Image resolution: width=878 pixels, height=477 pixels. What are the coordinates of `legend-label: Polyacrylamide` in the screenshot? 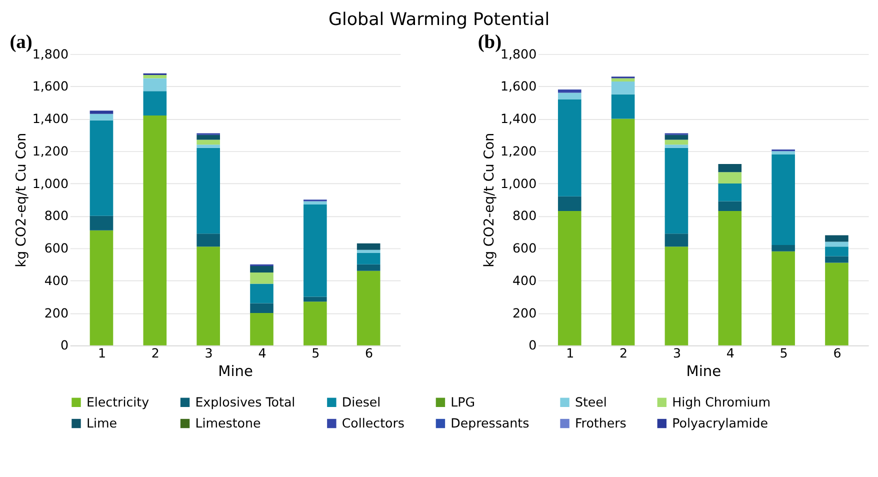 It's located at (720, 422).